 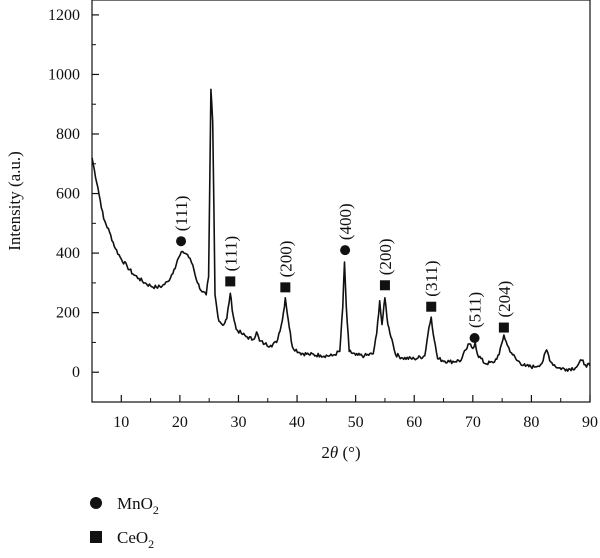 What do you see at coordinates (124, 522) in the screenshot?
I see `legend: MnO2 CeO2` at bounding box center [124, 522].